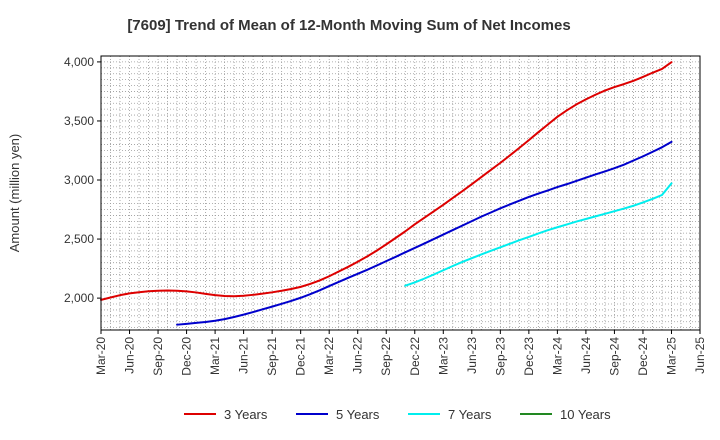  What do you see at coordinates (614, 356) in the screenshot?
I see `x-tick-label: Sep-24` at bounding box center [614, 356].